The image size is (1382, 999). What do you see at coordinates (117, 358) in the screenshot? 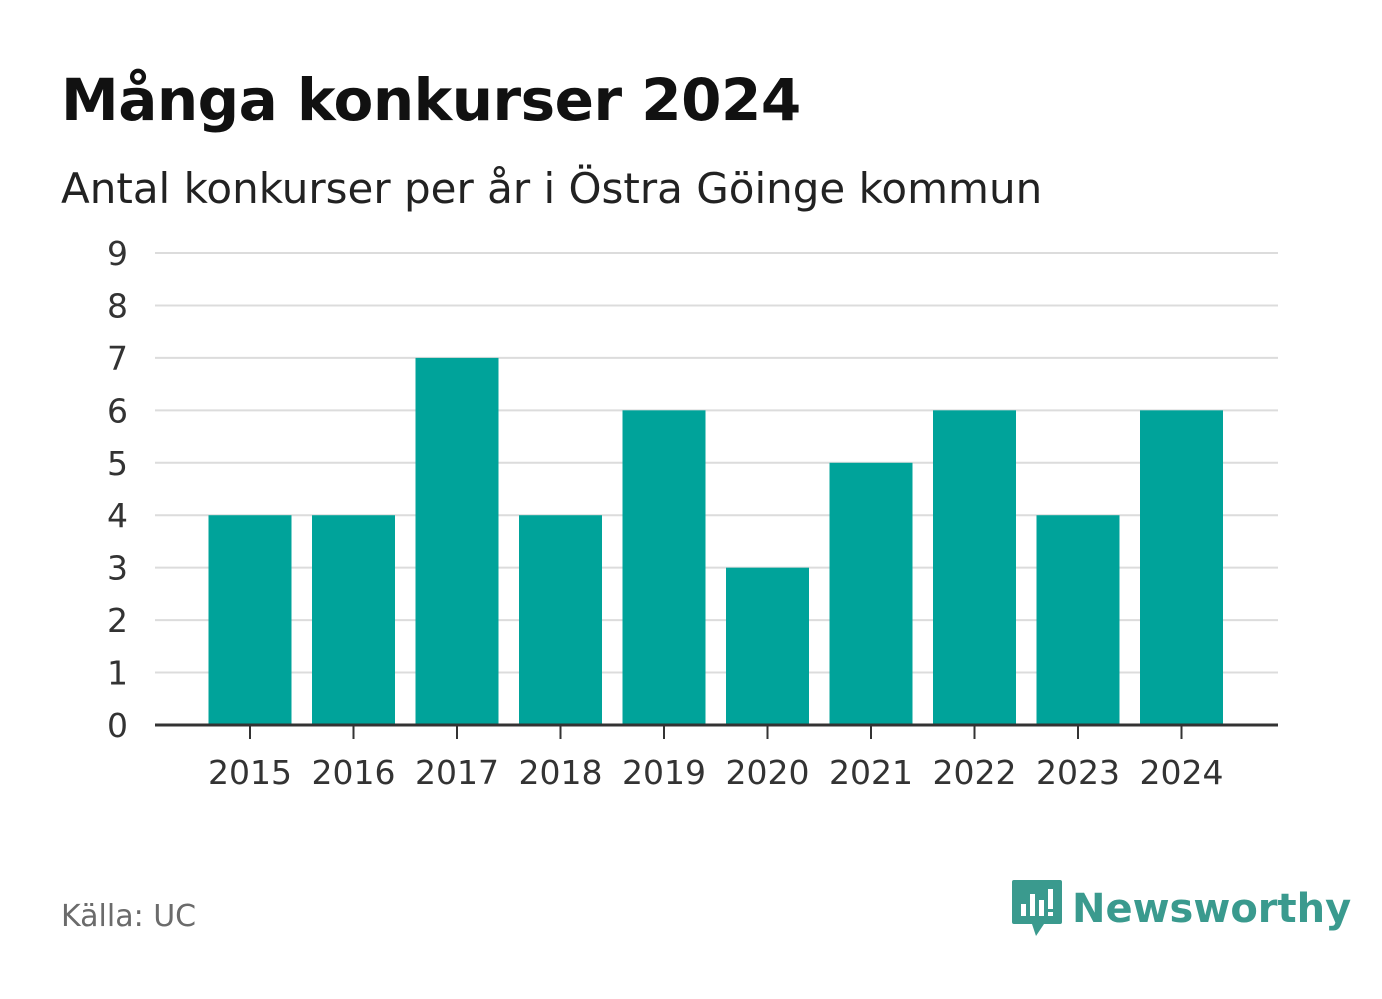
I see `y-tick-label: 7` at bounding box center [117, 358].